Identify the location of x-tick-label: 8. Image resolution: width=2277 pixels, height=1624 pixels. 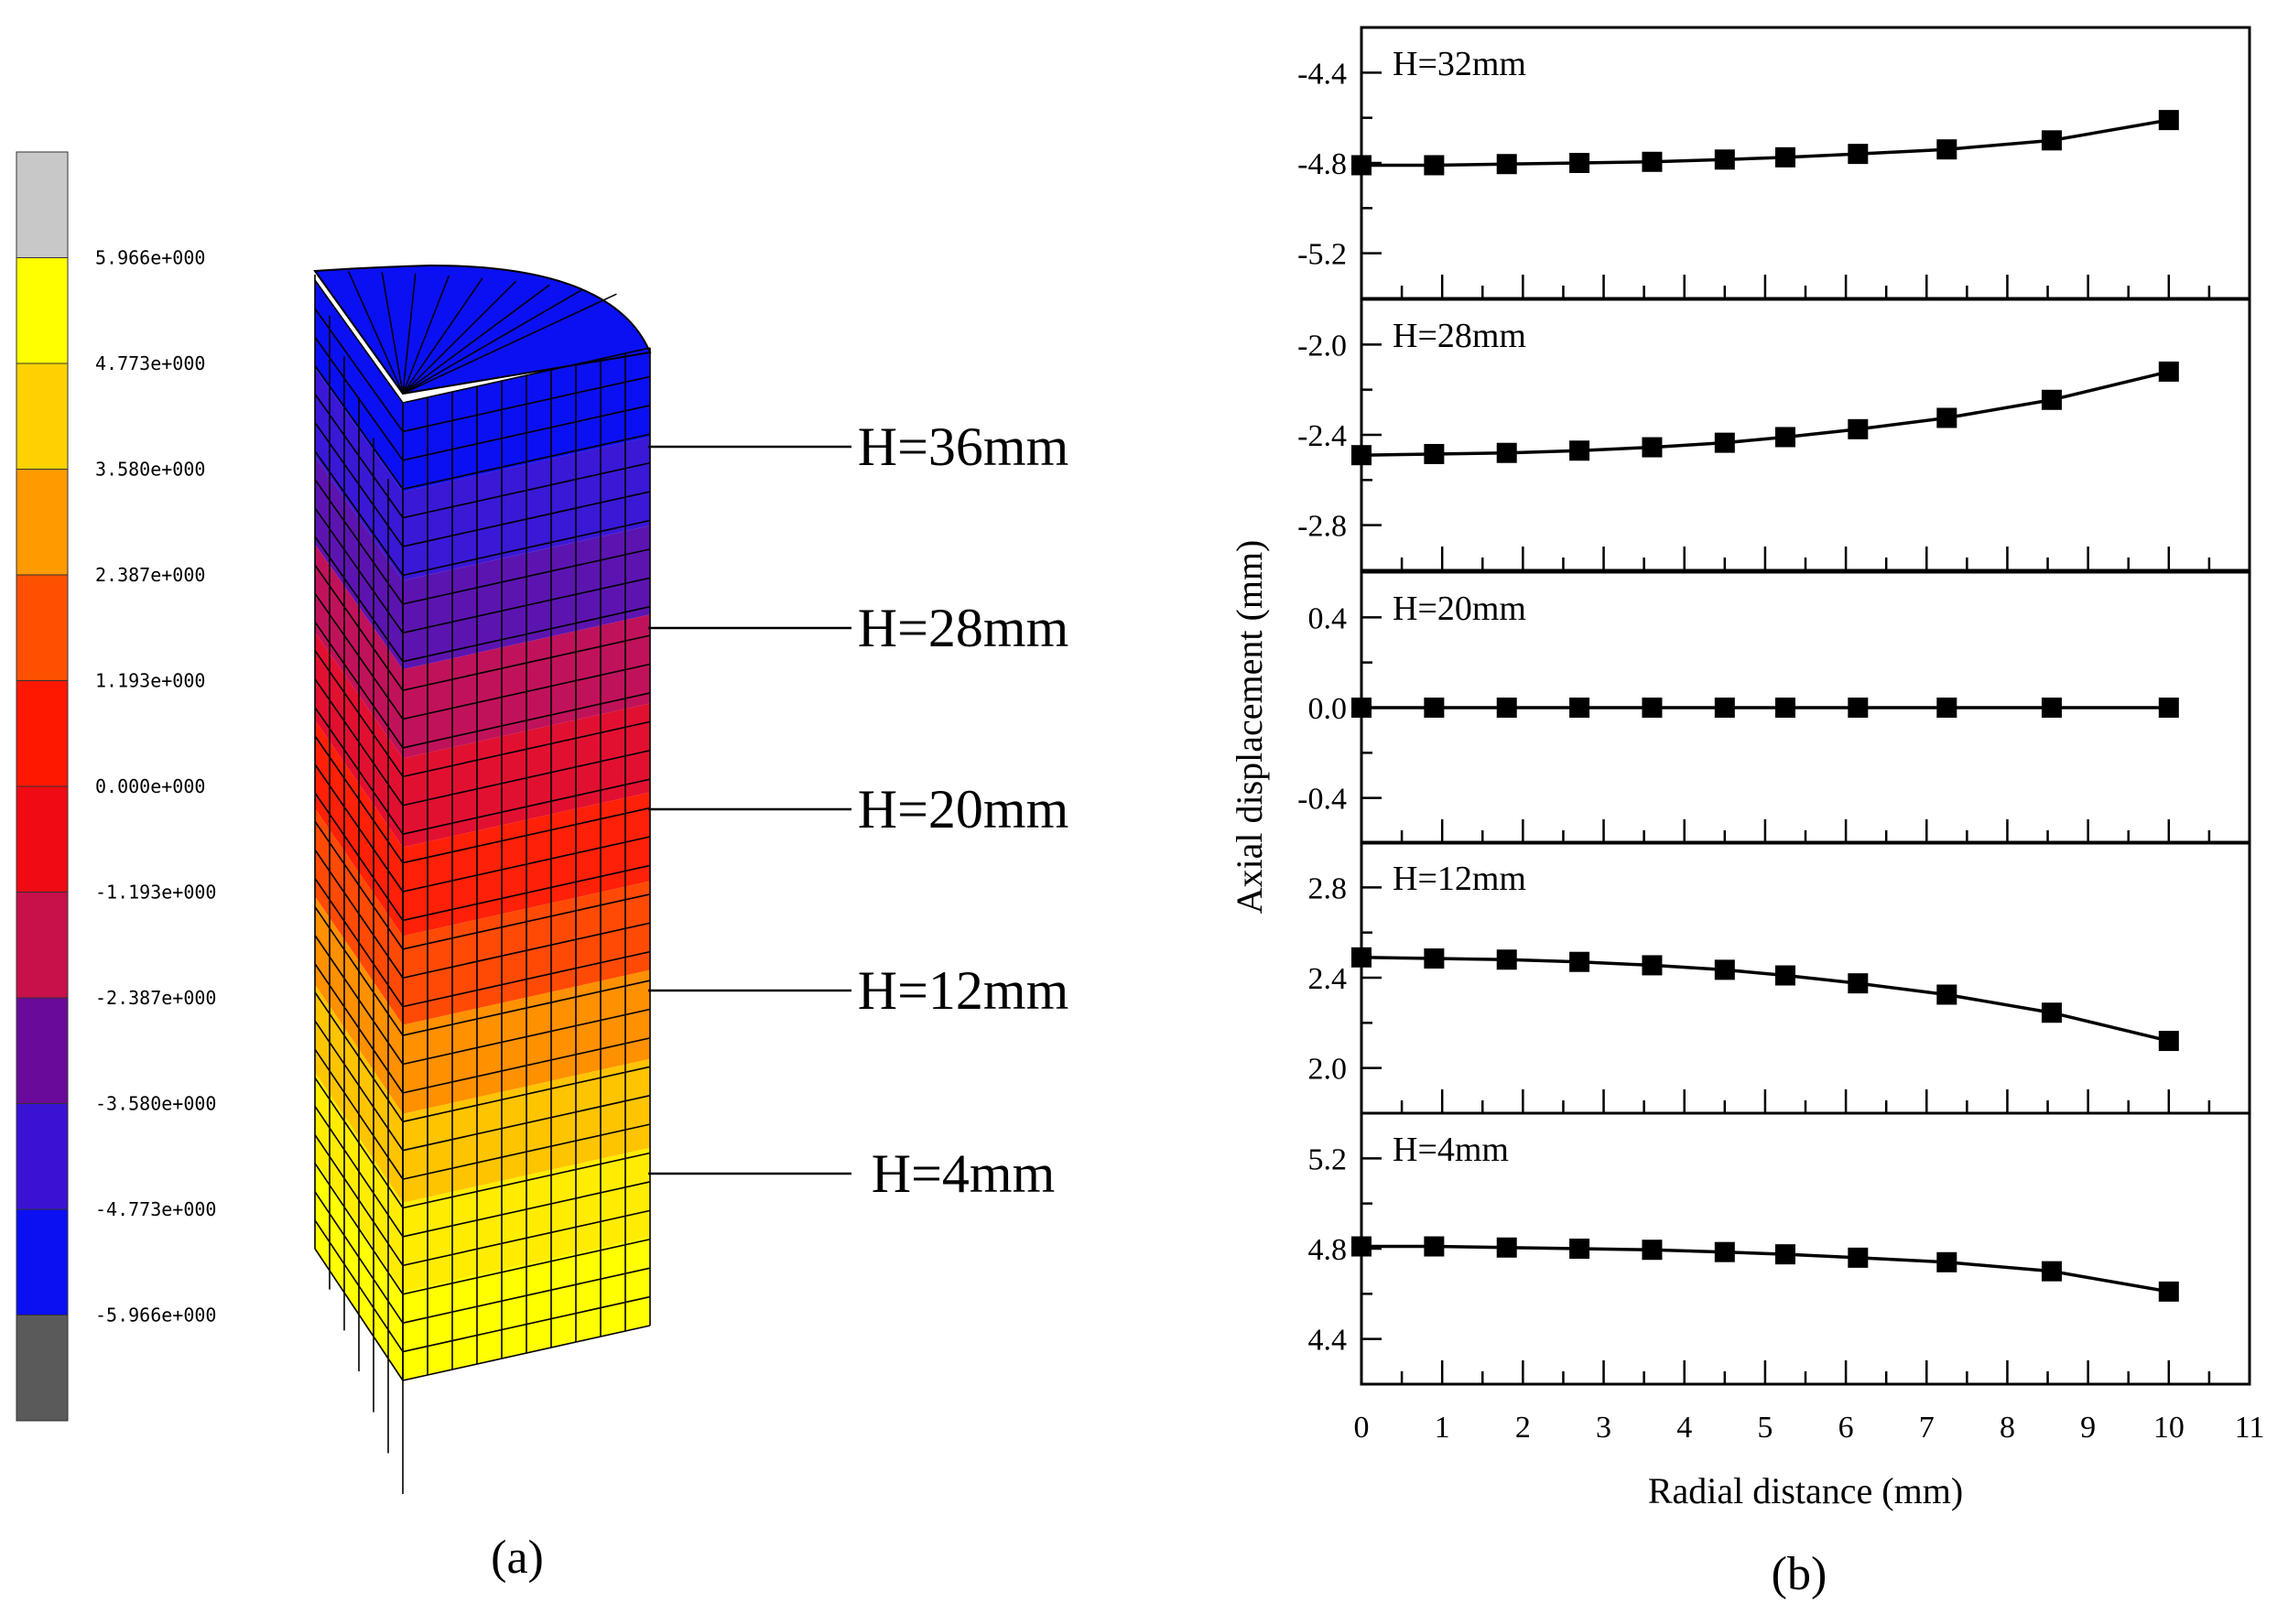
(2008, 1428).